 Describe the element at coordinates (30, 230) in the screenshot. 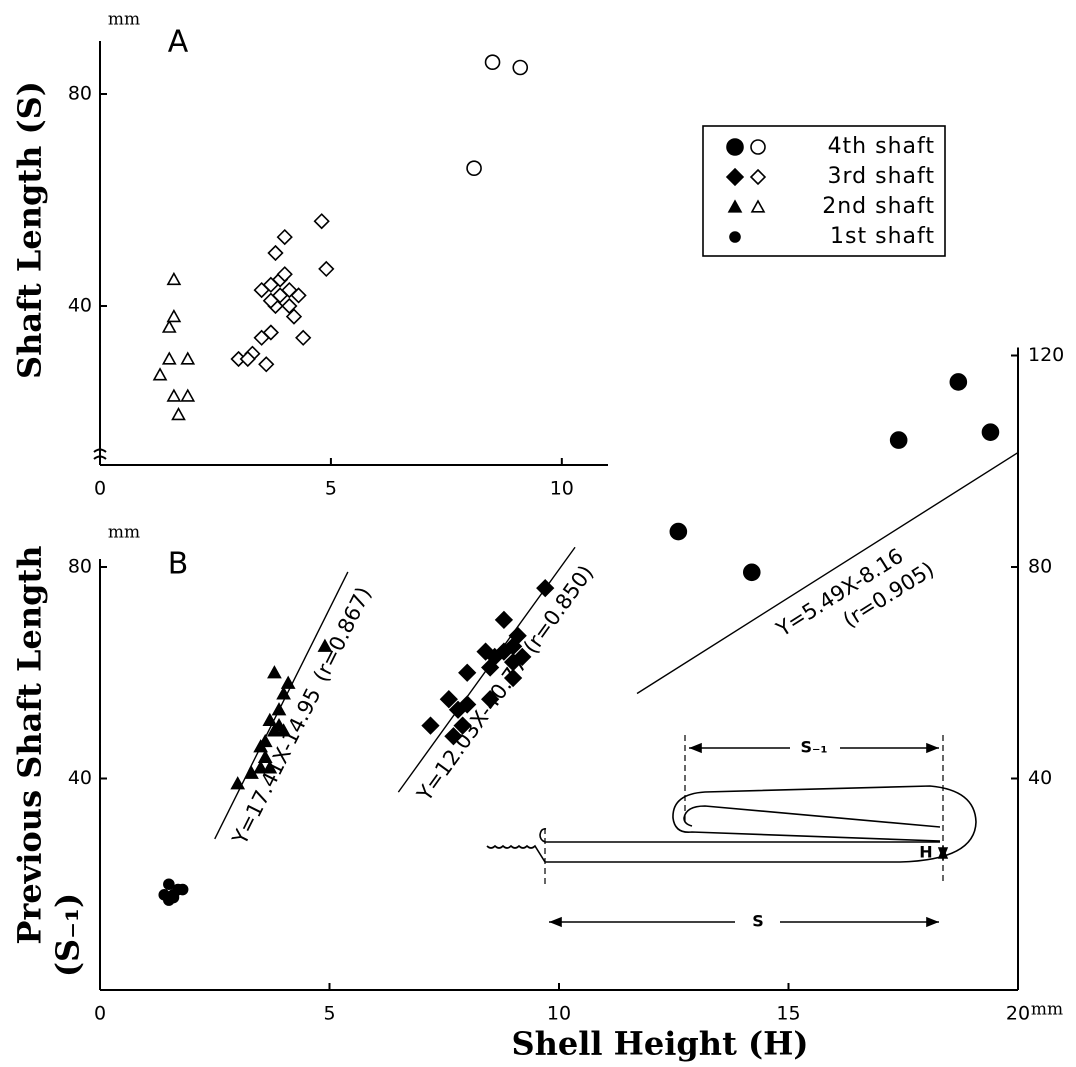

I see `y-axis-label: Shaft Length (S)` at that location.